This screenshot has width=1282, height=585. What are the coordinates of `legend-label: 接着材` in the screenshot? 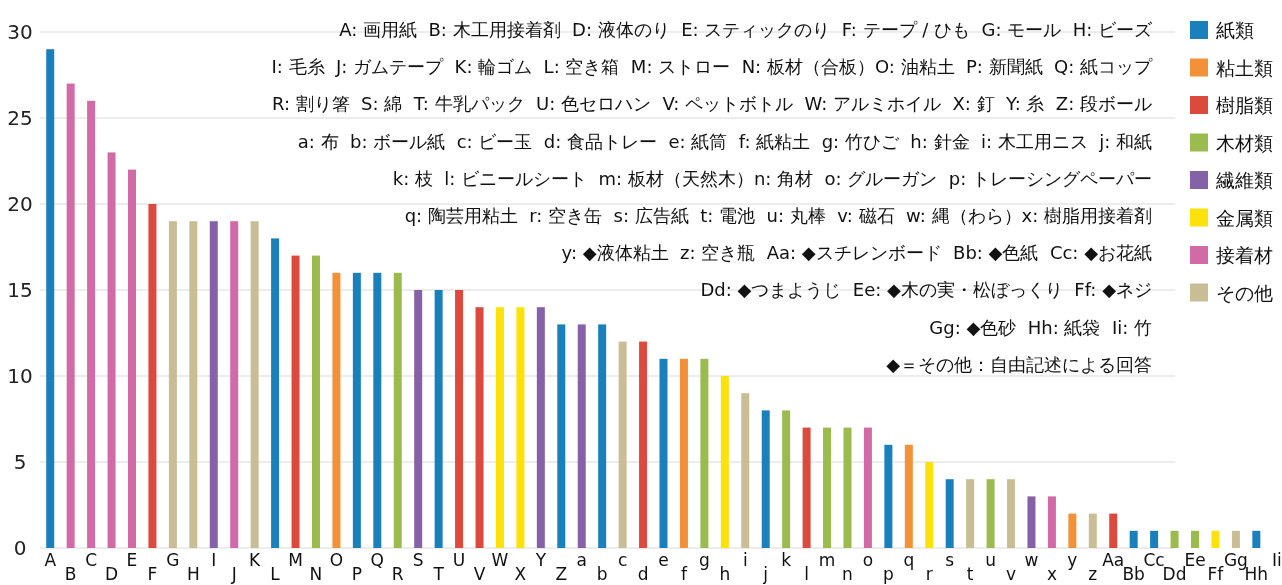 It's located at (1244, 255).